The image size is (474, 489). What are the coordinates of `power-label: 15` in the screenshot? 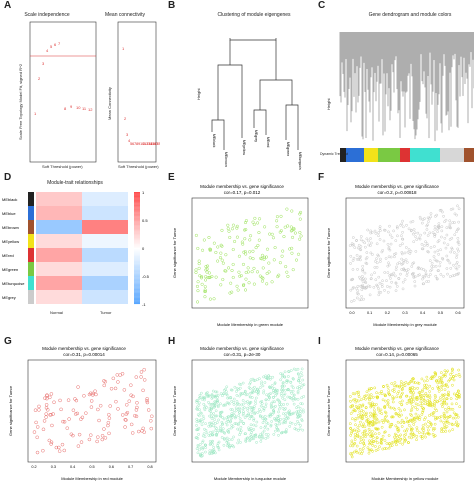 It's located at (152, 143).